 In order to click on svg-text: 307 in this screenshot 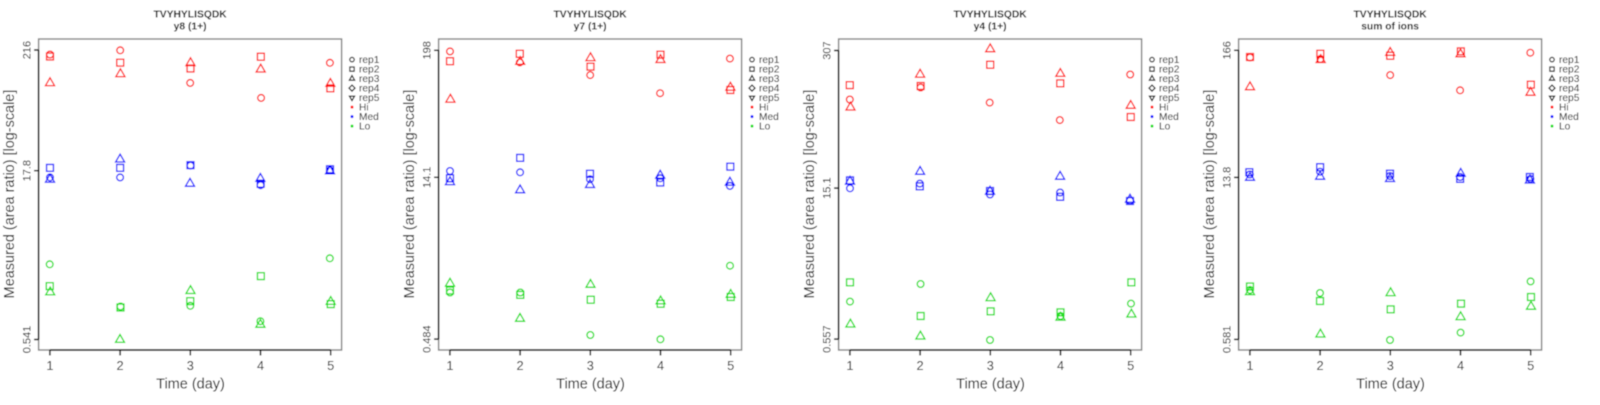, I will do `click(828, 50)`.